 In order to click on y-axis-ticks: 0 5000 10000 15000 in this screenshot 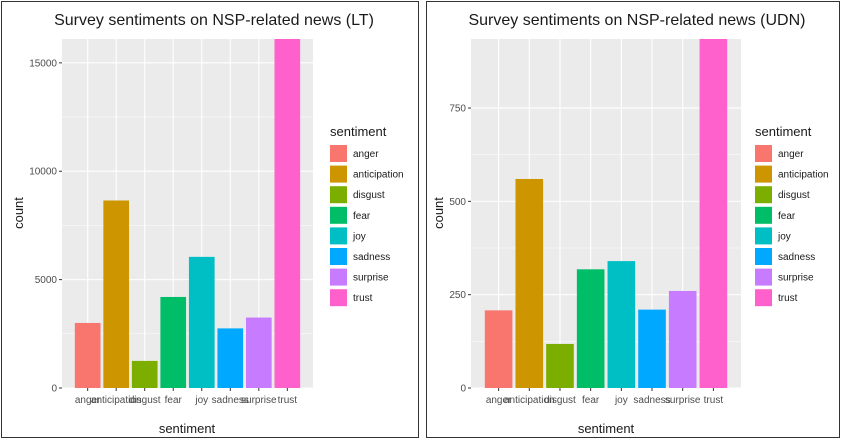, I will do `click(45, 226)`.